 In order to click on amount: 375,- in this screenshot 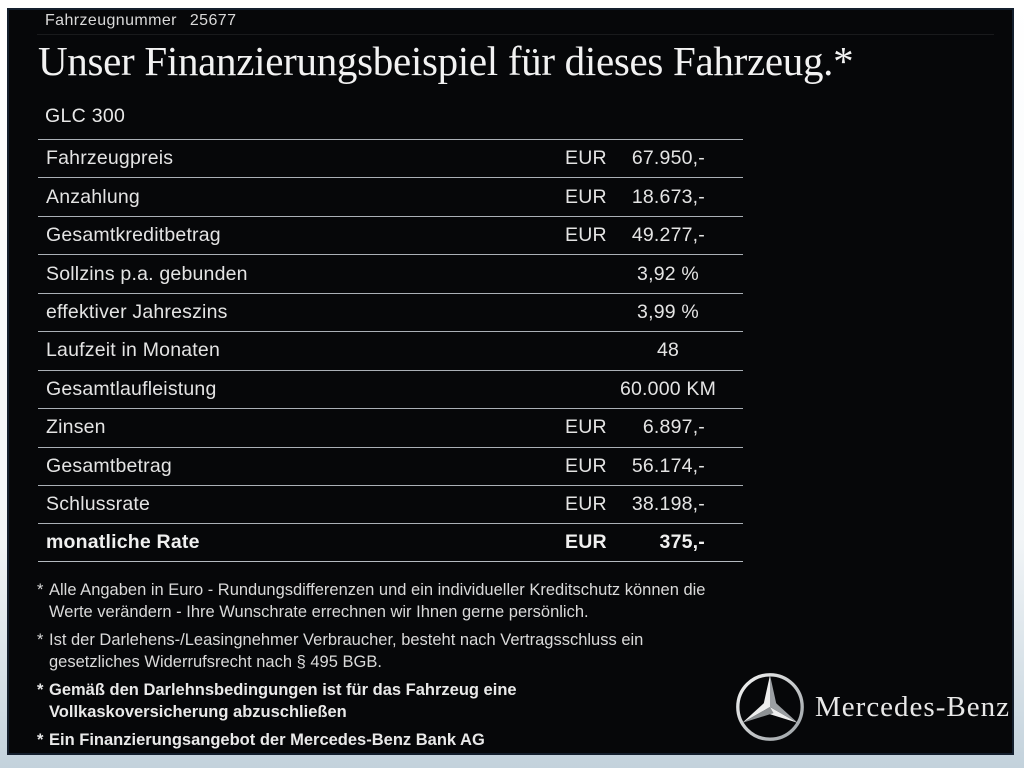, I will do `click(682, 542)`.